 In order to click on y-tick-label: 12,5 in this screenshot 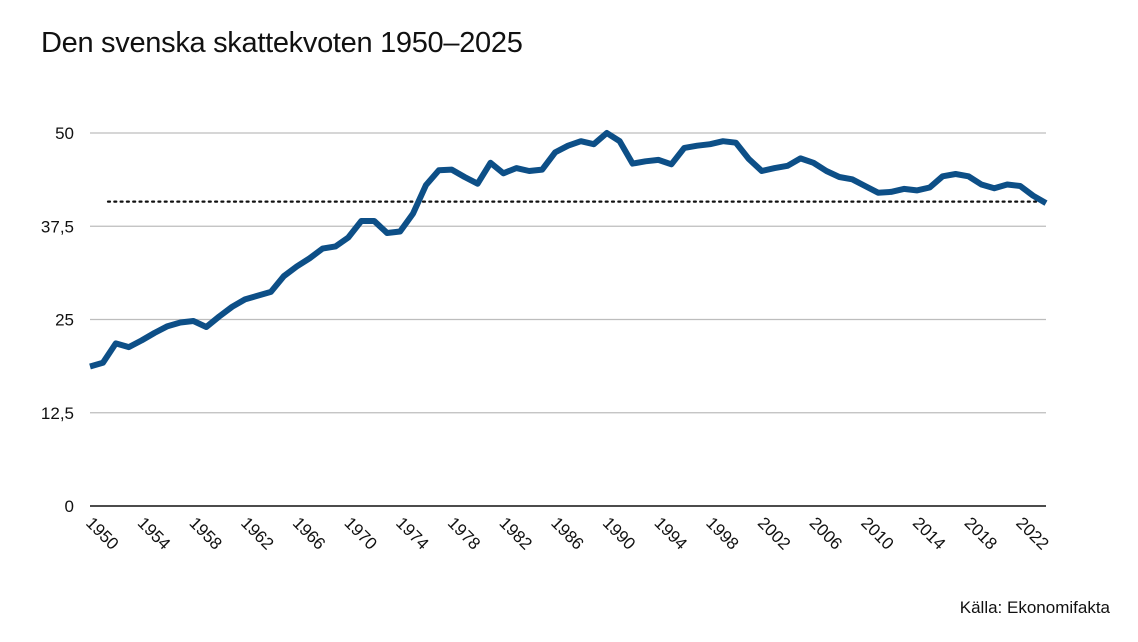, I will do `click(57, 413)`.